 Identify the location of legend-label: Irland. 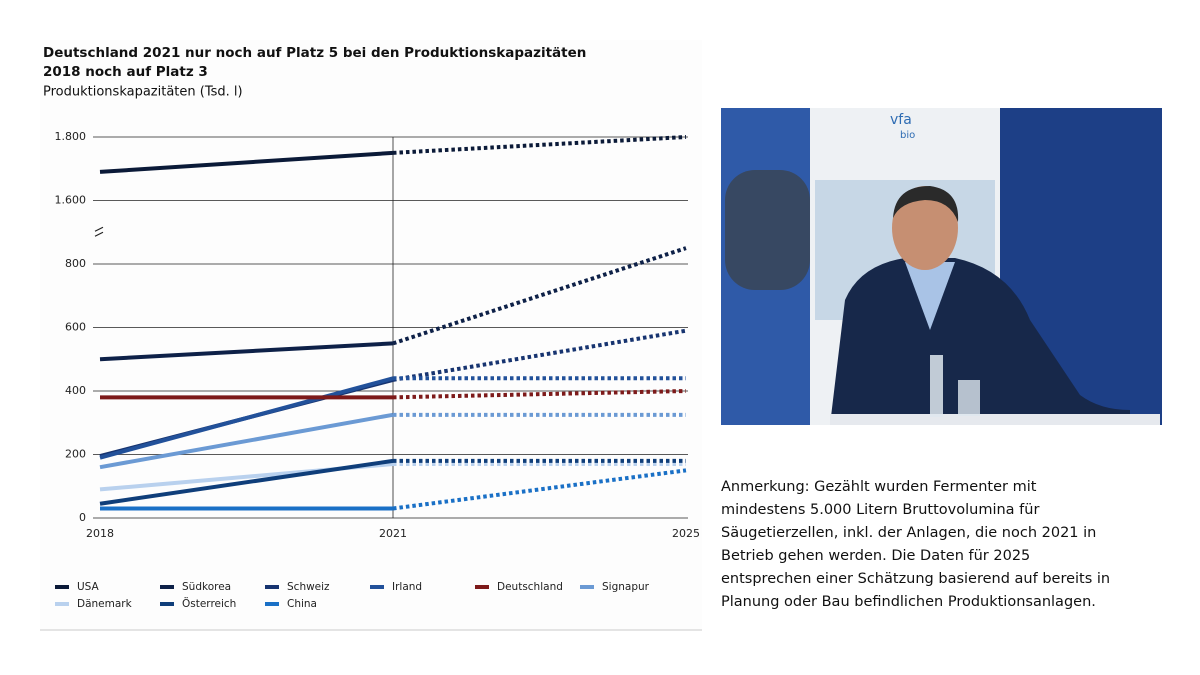
(407, 587).